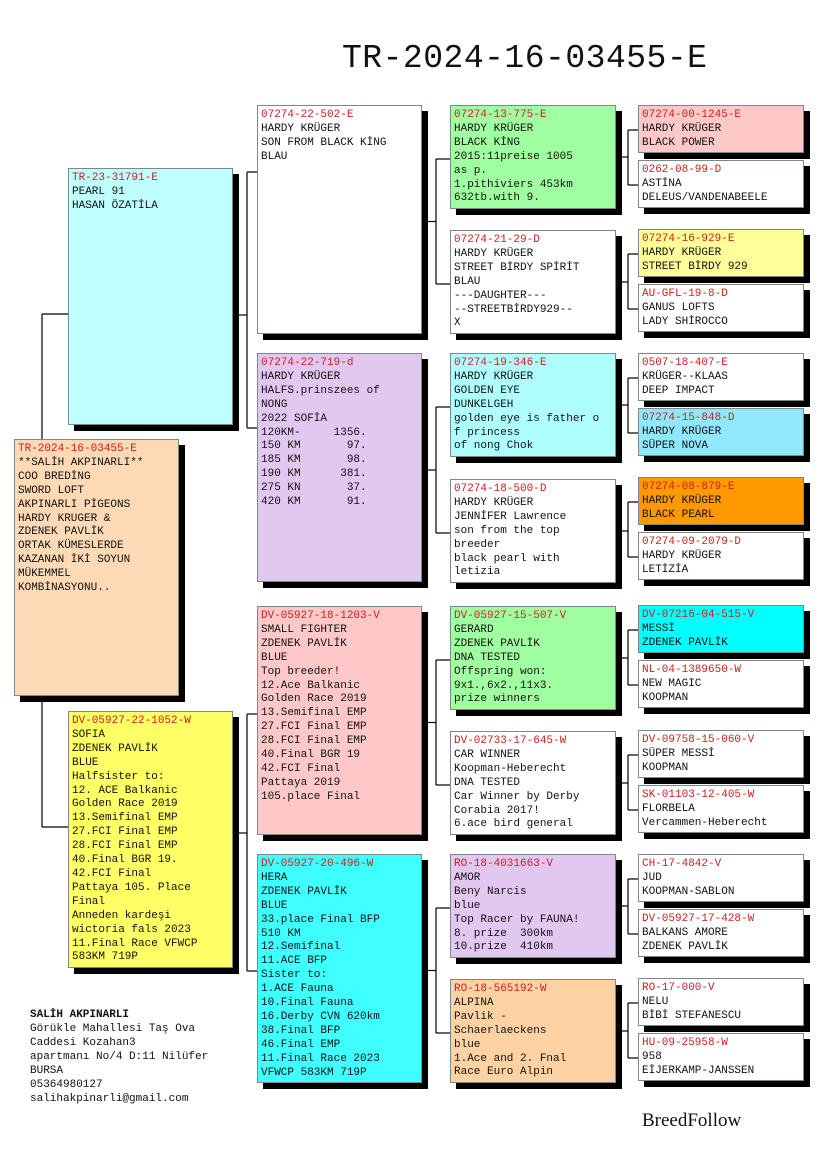 The width and height of the screenshot is (825, 1172). Describe the element at coordinates (274, 657) in the screenshot. I see `card-line: BLUE` at that location.